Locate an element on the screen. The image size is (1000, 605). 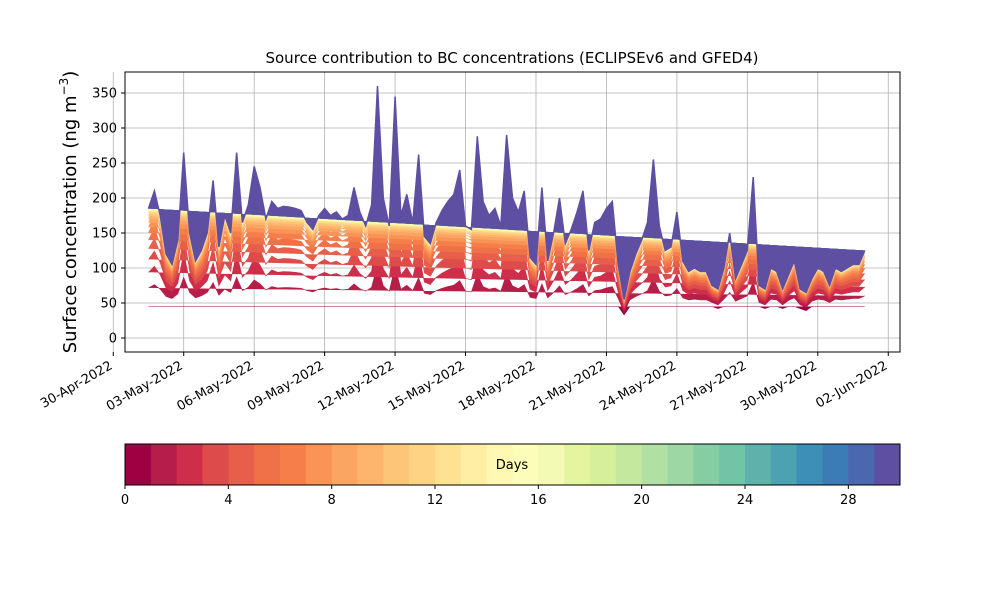
x-tick-label: 12-May-2022 is located at coordinates (356, 386).